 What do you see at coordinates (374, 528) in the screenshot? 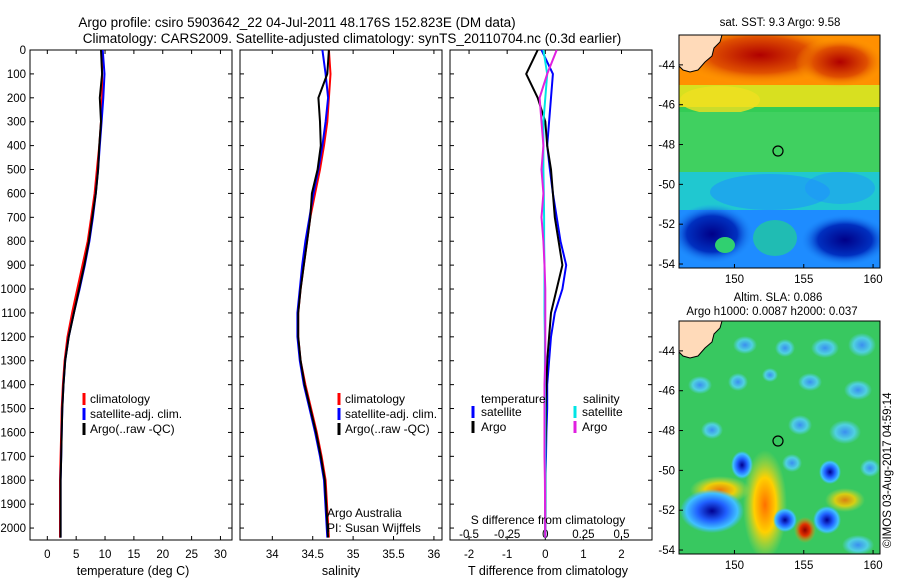
I see `salinity-annotation-line2: PI: Susan Wijffels` at bounding box center [374, 528].